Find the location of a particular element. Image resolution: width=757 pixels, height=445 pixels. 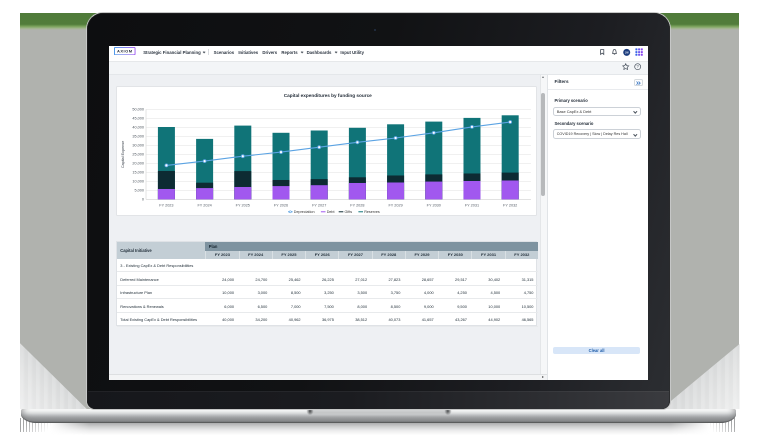

svg-text: 20,000 is located at coordinates (139, 163).